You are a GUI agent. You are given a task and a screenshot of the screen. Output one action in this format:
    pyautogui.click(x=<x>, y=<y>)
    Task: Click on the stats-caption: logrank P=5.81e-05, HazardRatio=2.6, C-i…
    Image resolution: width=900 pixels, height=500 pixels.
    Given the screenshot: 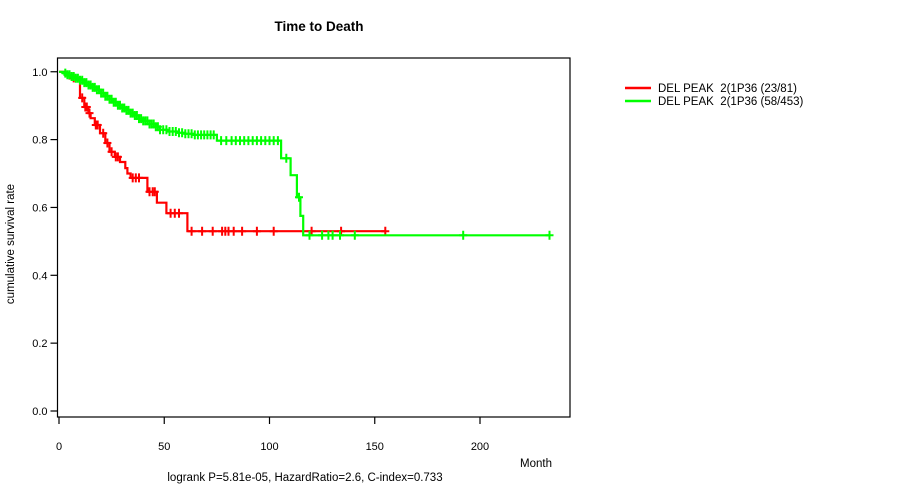 What is the action you would take?
    pyautogui.click(x=304, y=478)
    